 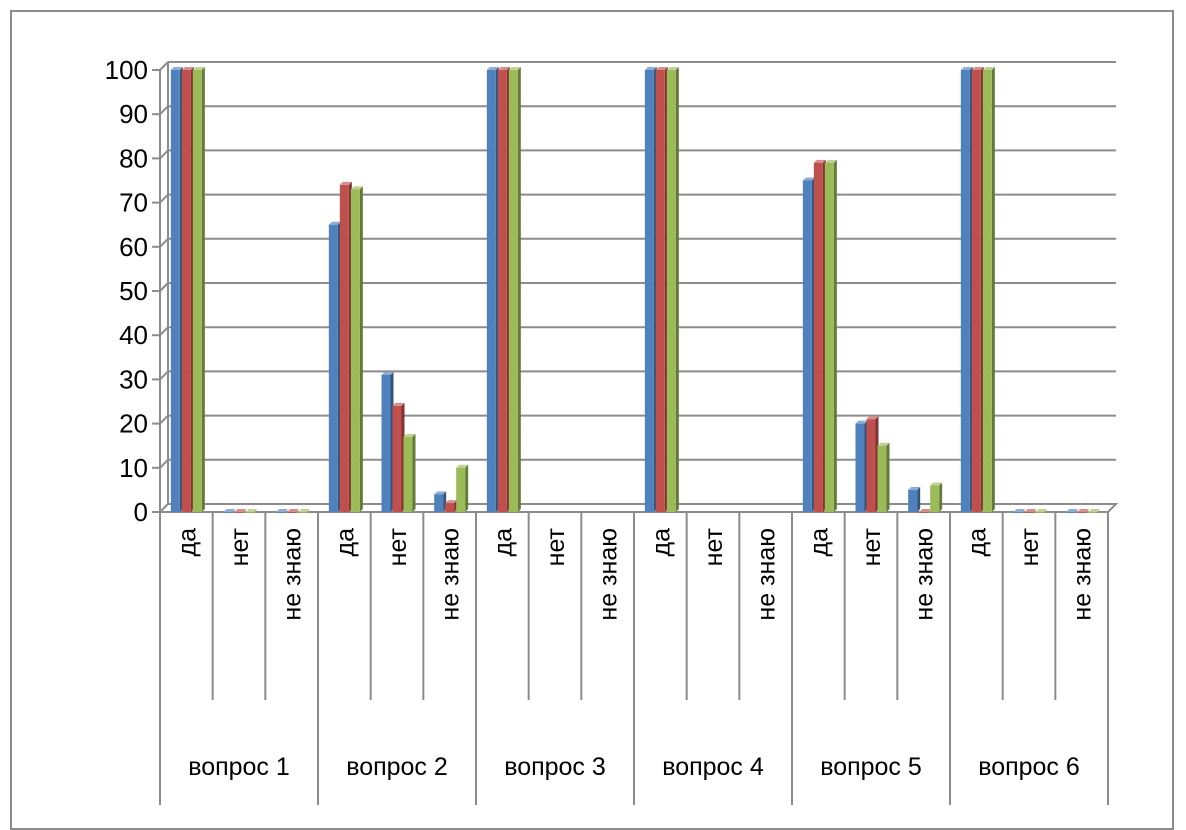 What do you see at coordinates (133, 379) in the screenshot?
I see `y-tick-label: 30` at bounding box center [133, 379].